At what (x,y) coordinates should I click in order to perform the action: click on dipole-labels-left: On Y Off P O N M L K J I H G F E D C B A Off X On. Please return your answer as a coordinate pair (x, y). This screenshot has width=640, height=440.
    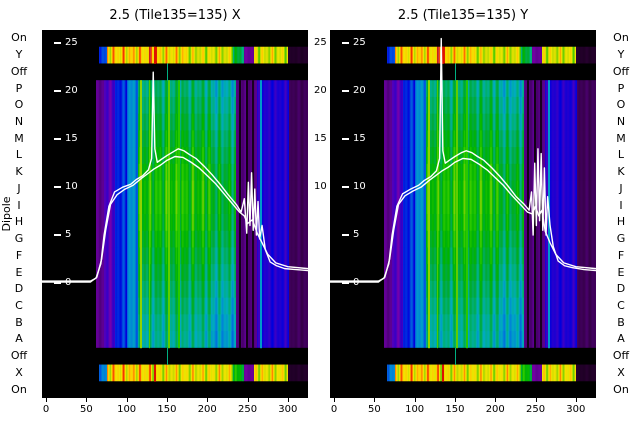
    Looking at the image, I should click on (19, 220).